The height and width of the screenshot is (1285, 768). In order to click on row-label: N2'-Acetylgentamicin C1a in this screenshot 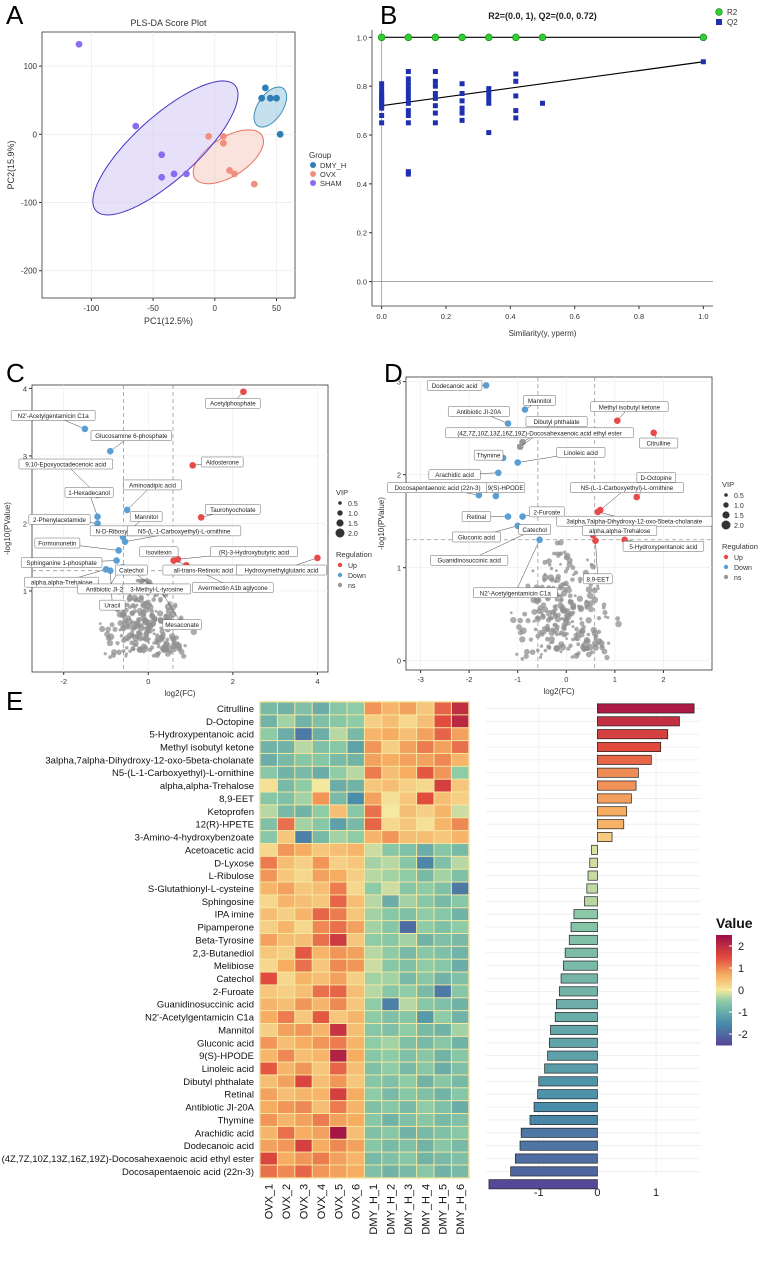, I will do `click(200, 1018)`.